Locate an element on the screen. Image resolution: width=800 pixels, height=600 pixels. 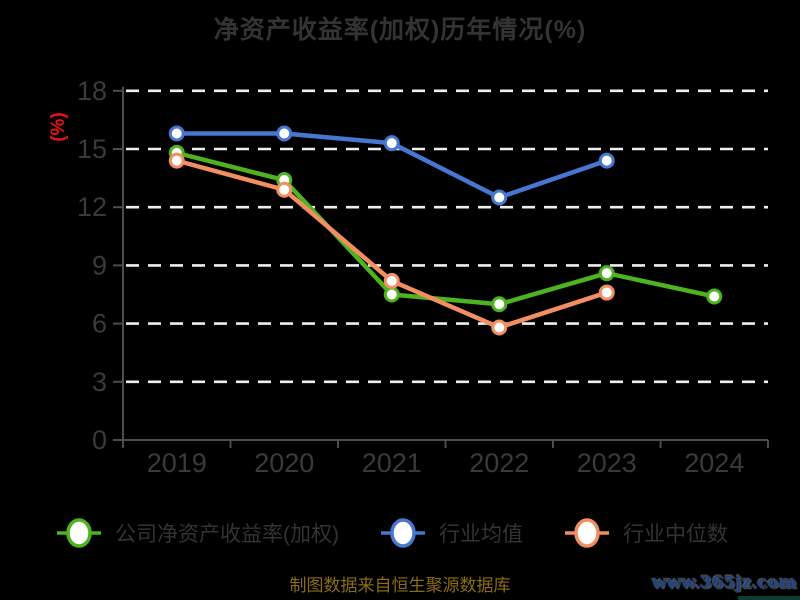
y-tick-label: 18 is located at coordinates (92, 91).